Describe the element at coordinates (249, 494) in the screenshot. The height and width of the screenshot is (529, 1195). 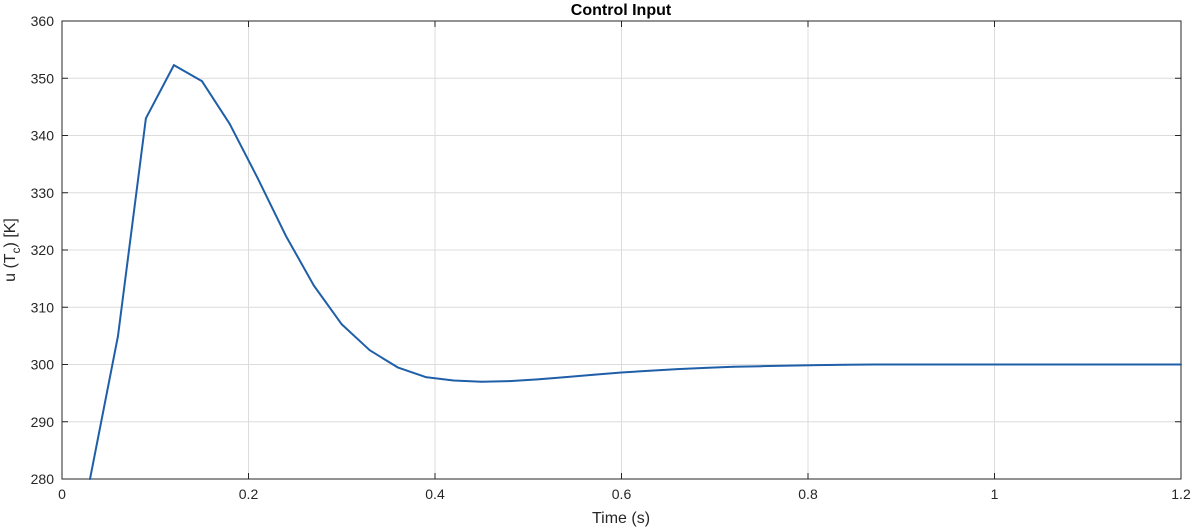
I see `x-tick-label: 0.2` at that location.